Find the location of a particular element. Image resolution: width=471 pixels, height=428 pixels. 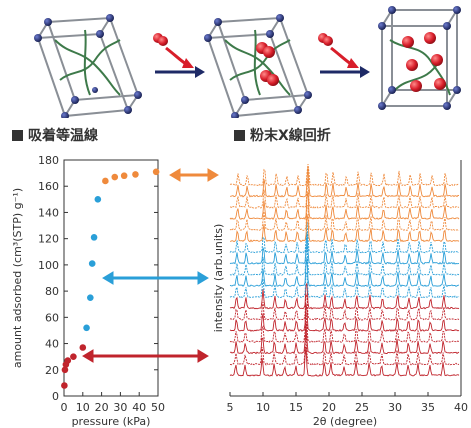

isotherm-x-axis-label: pressure (kPa) is located at coordinates (111, 421).